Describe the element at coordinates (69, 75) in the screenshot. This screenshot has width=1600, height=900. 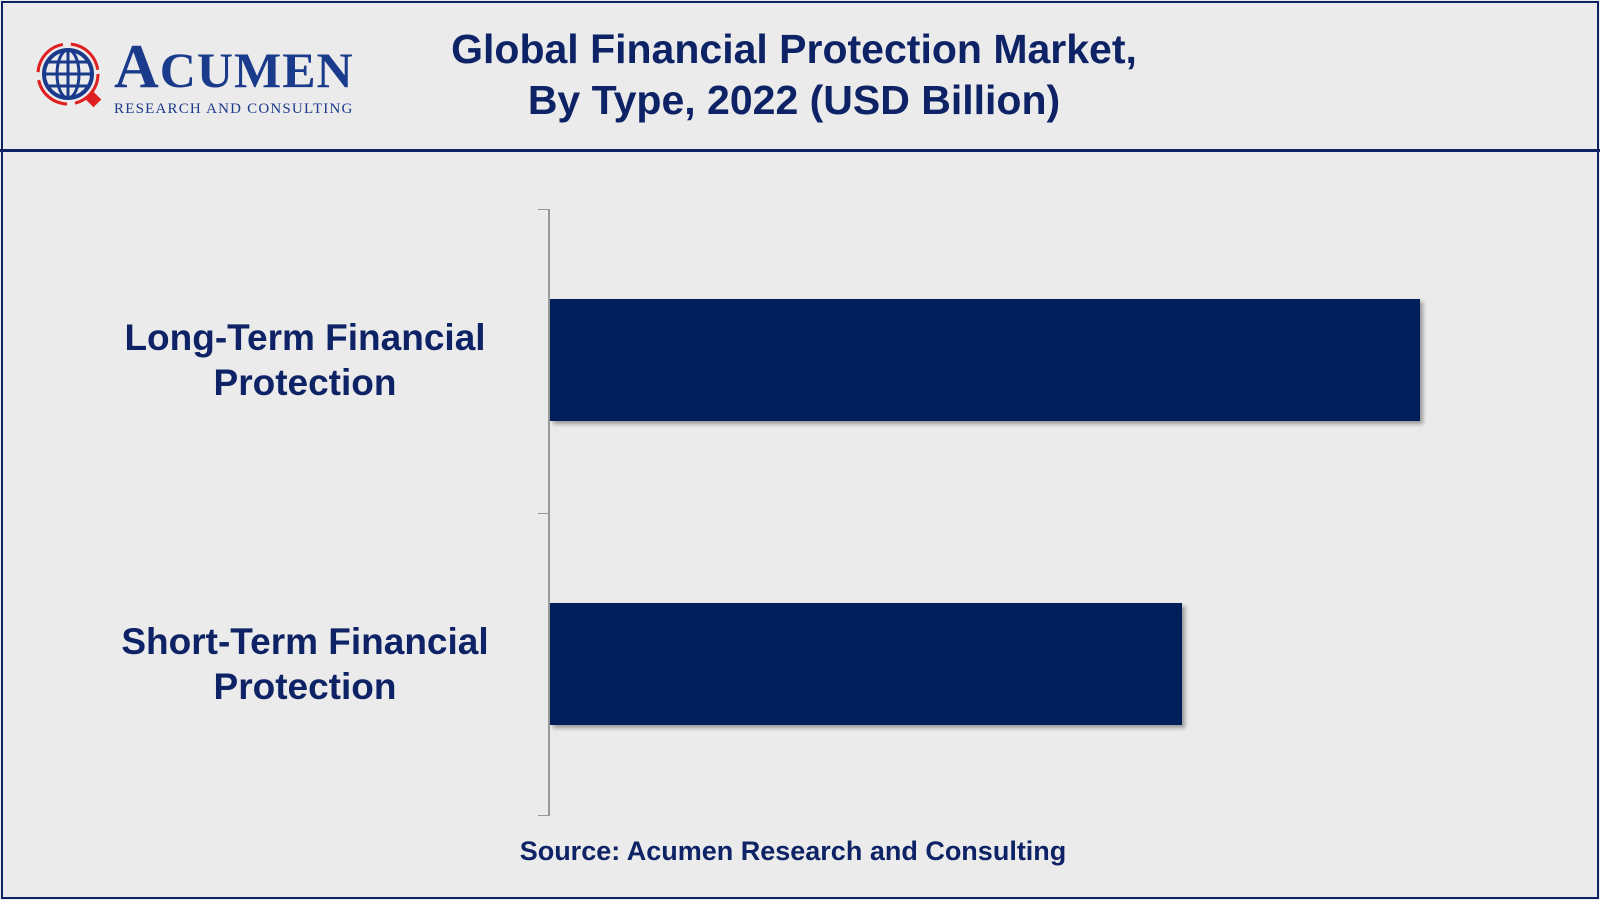
I see `globe-icon` at that location.